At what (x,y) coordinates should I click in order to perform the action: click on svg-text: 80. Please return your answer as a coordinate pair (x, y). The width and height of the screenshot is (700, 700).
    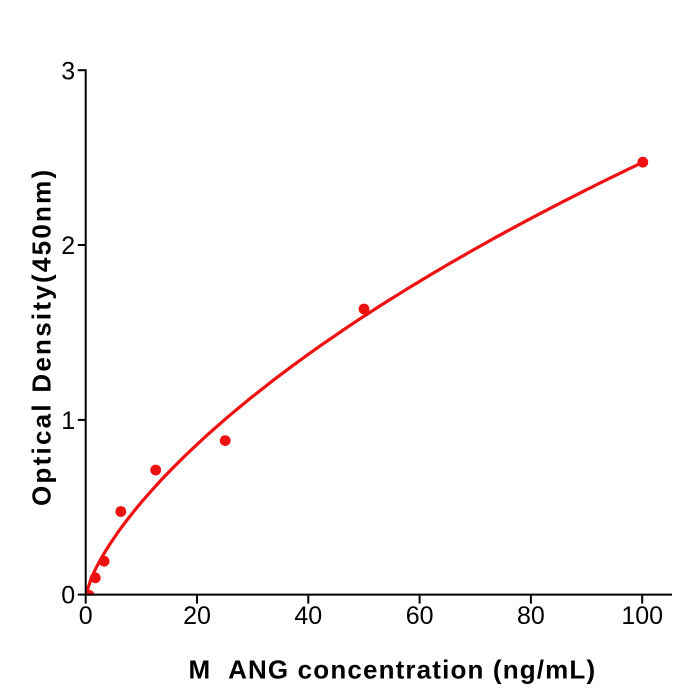
    Looking at the image, I should click on (531, 616).